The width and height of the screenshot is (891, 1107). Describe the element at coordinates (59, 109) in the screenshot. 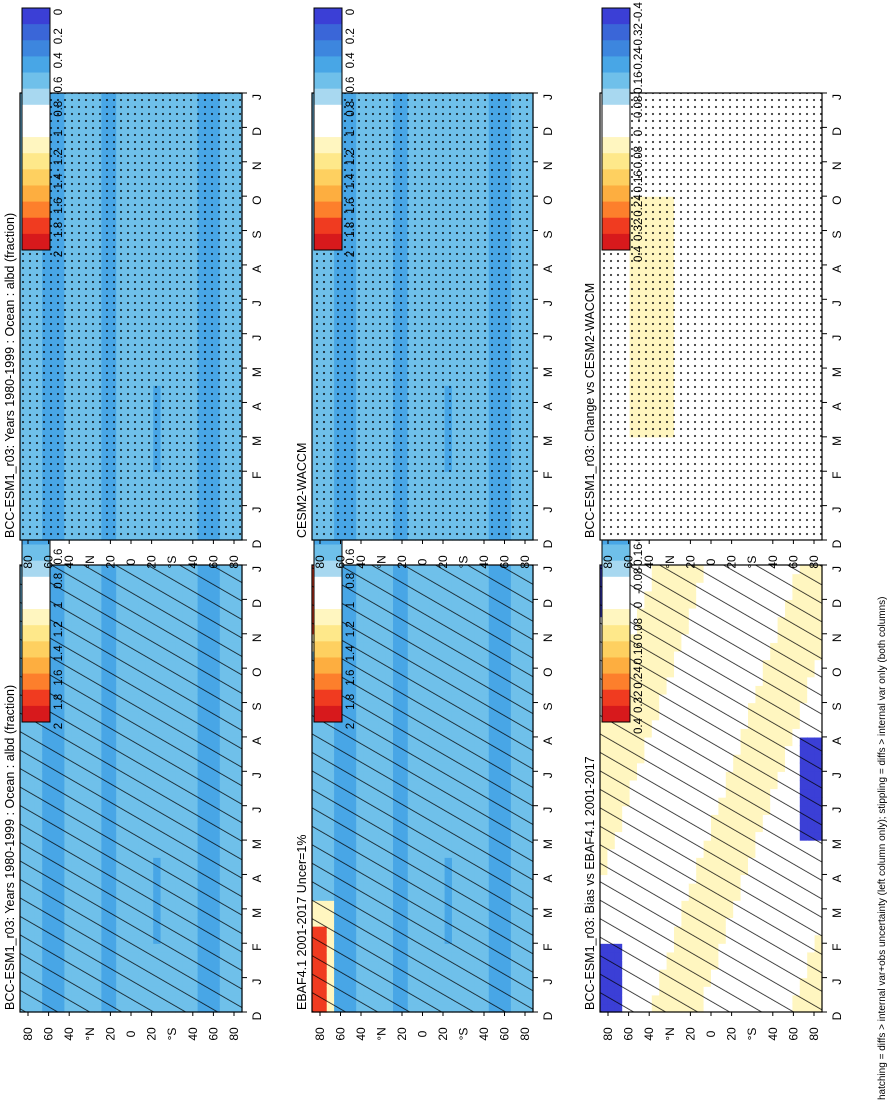

I see `colorbar-label: 0.8` at that location.